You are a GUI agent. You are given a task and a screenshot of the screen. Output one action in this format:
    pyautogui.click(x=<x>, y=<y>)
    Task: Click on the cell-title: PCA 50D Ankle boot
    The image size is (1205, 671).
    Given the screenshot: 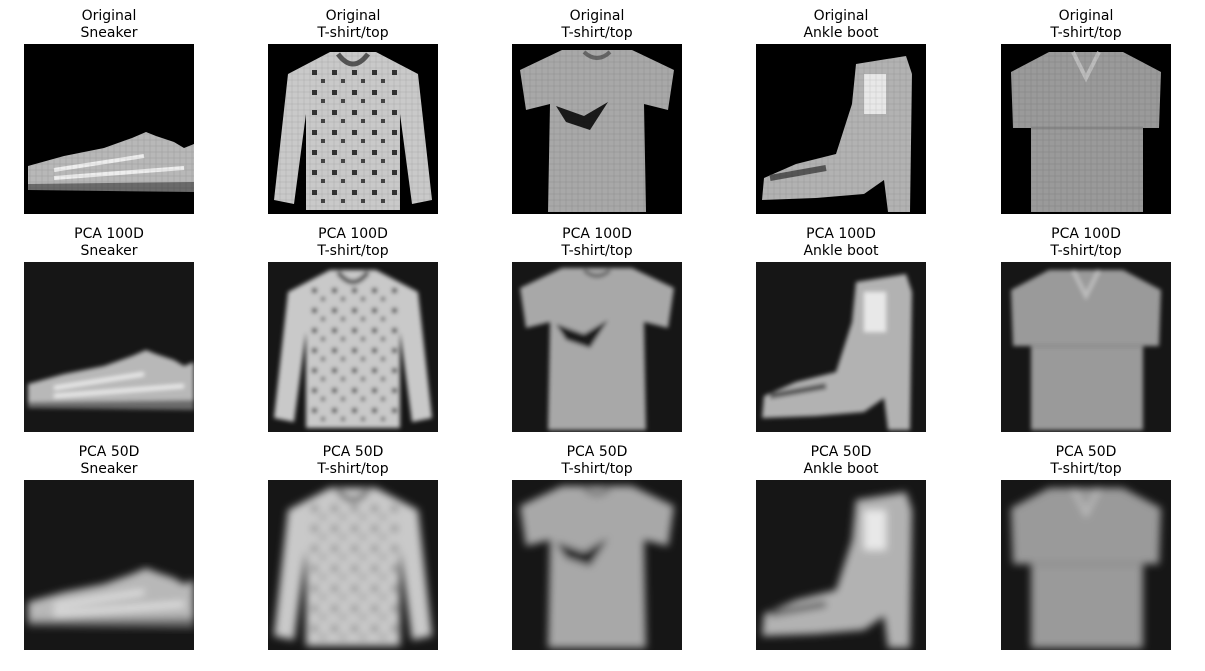 What is the action you would take?
    pyautogui.click(x=841, y=461)
    